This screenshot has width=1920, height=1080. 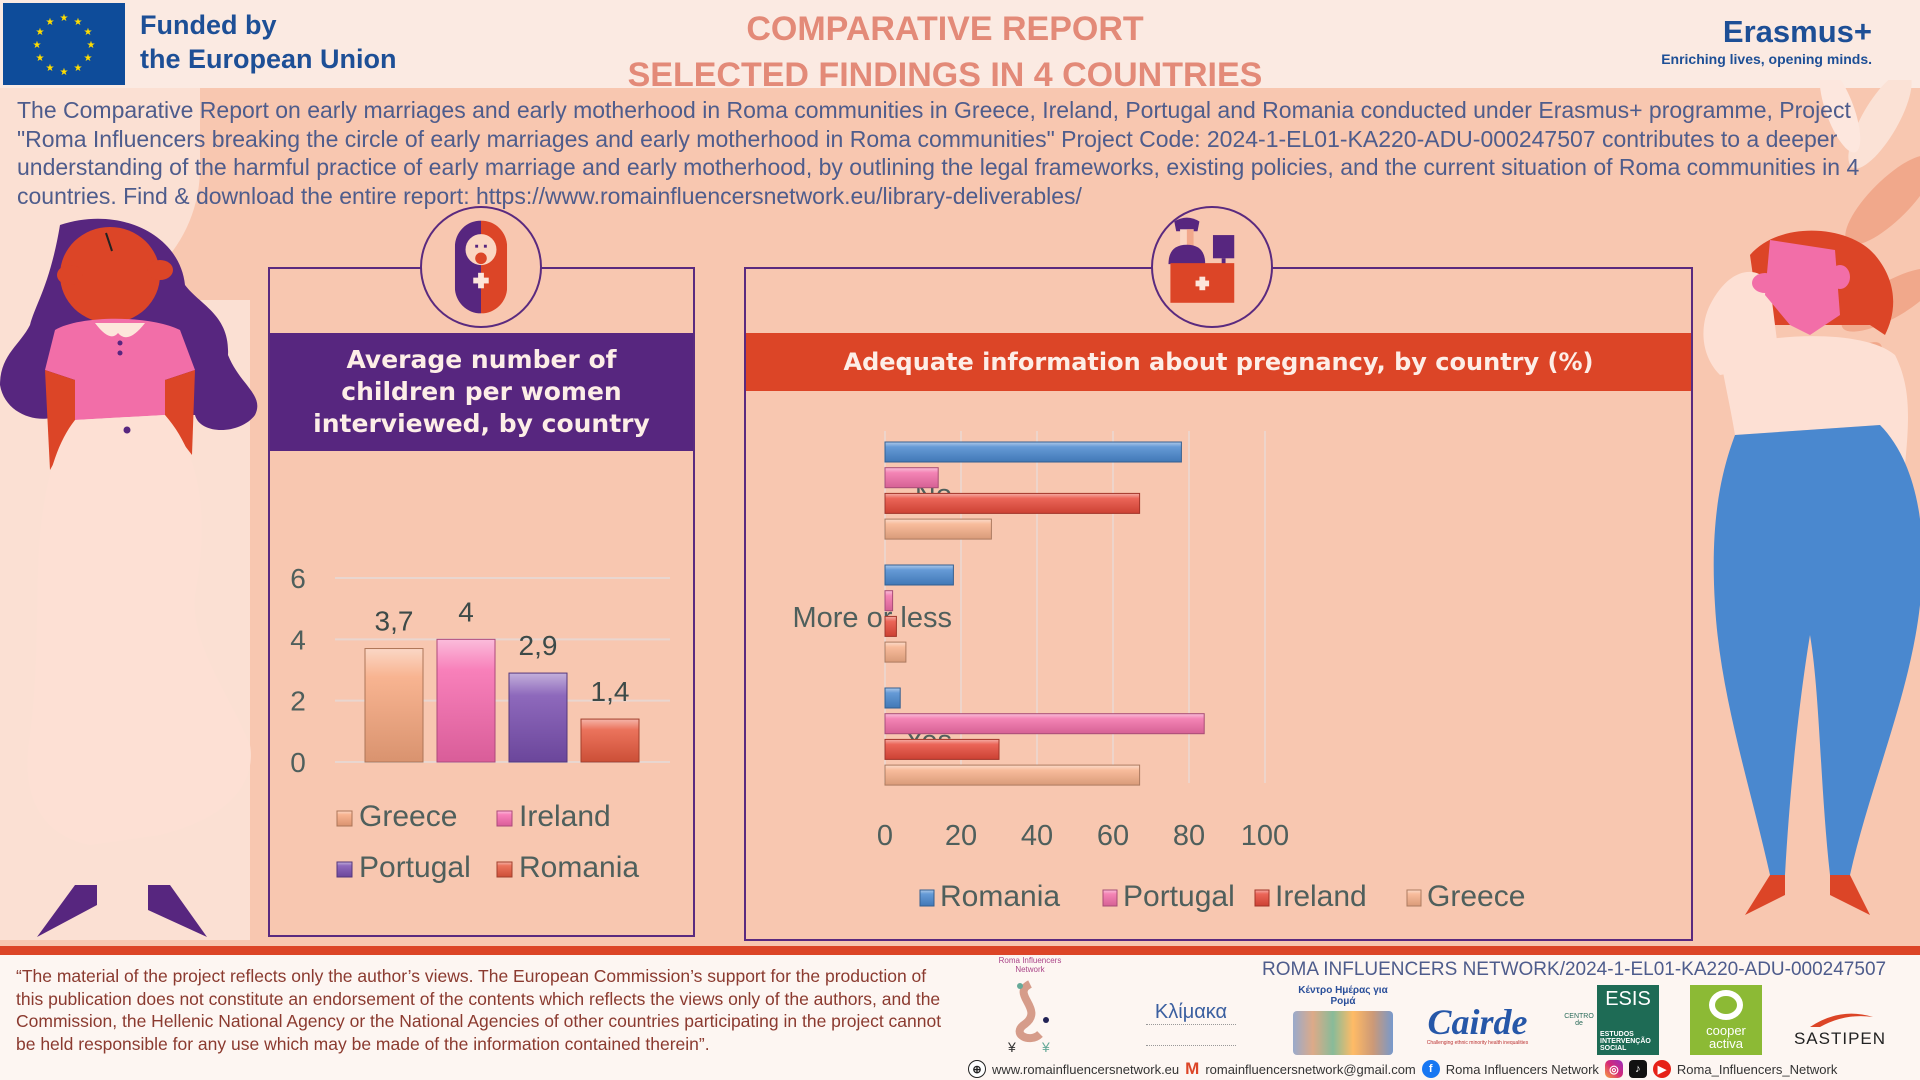 I want to click on youtube-icon: ▶, so click(x=1661, y=1069).